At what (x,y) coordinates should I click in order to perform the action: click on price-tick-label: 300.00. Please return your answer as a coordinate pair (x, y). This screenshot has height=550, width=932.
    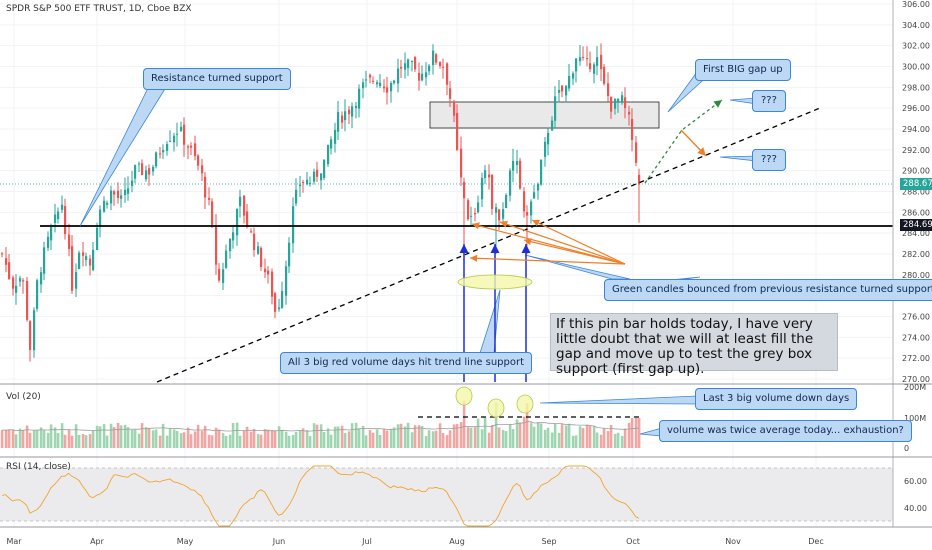
    Looking at the image, I should click on (916, 67).